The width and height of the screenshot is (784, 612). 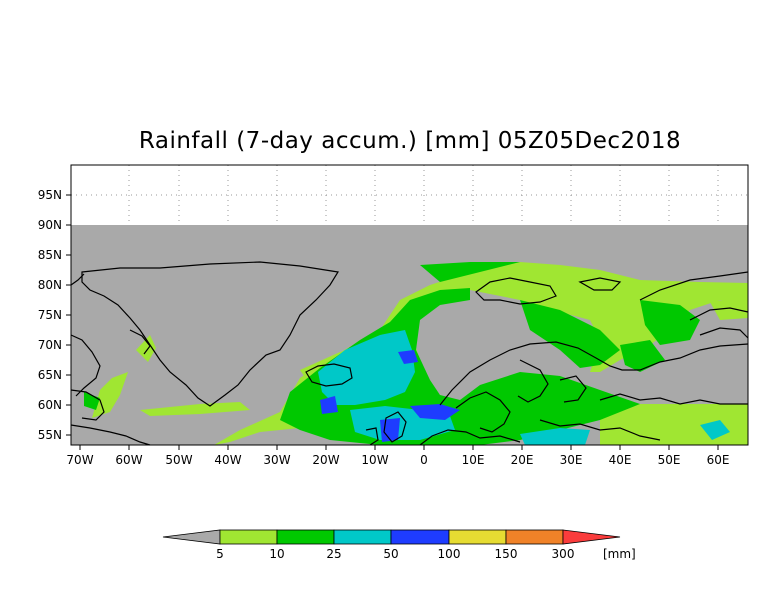 I want to click on lon-label: 20E, so click(x=522, y=460).